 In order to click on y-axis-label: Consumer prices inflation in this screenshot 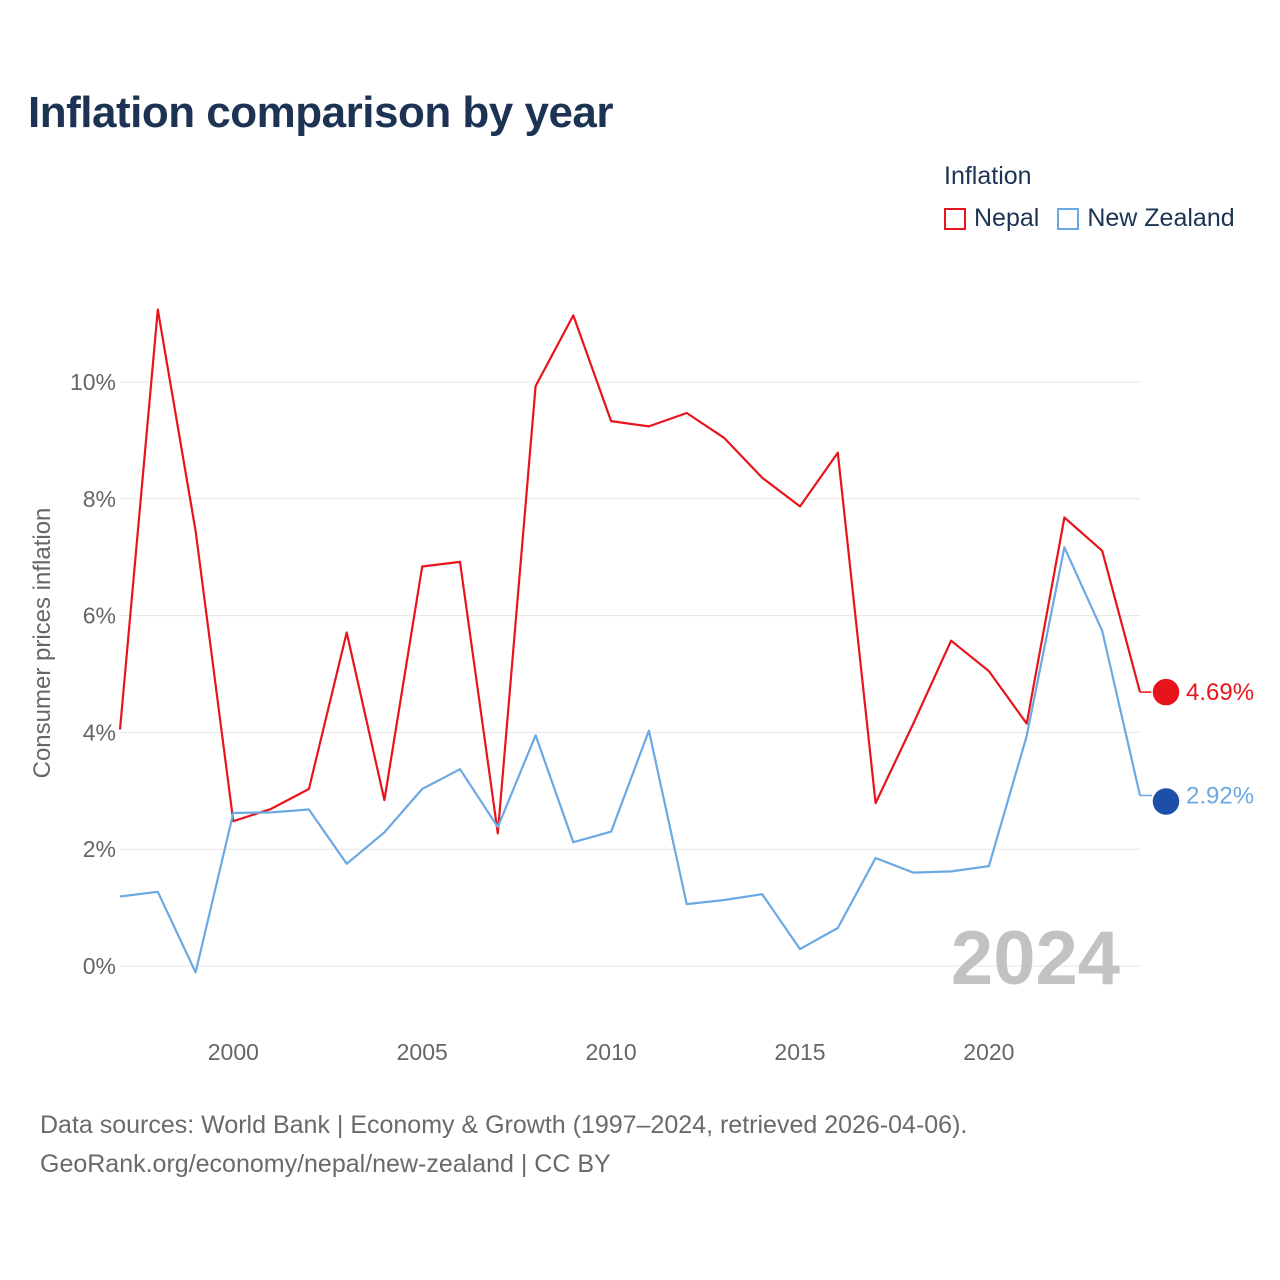, I will do `click(42, 643)`.